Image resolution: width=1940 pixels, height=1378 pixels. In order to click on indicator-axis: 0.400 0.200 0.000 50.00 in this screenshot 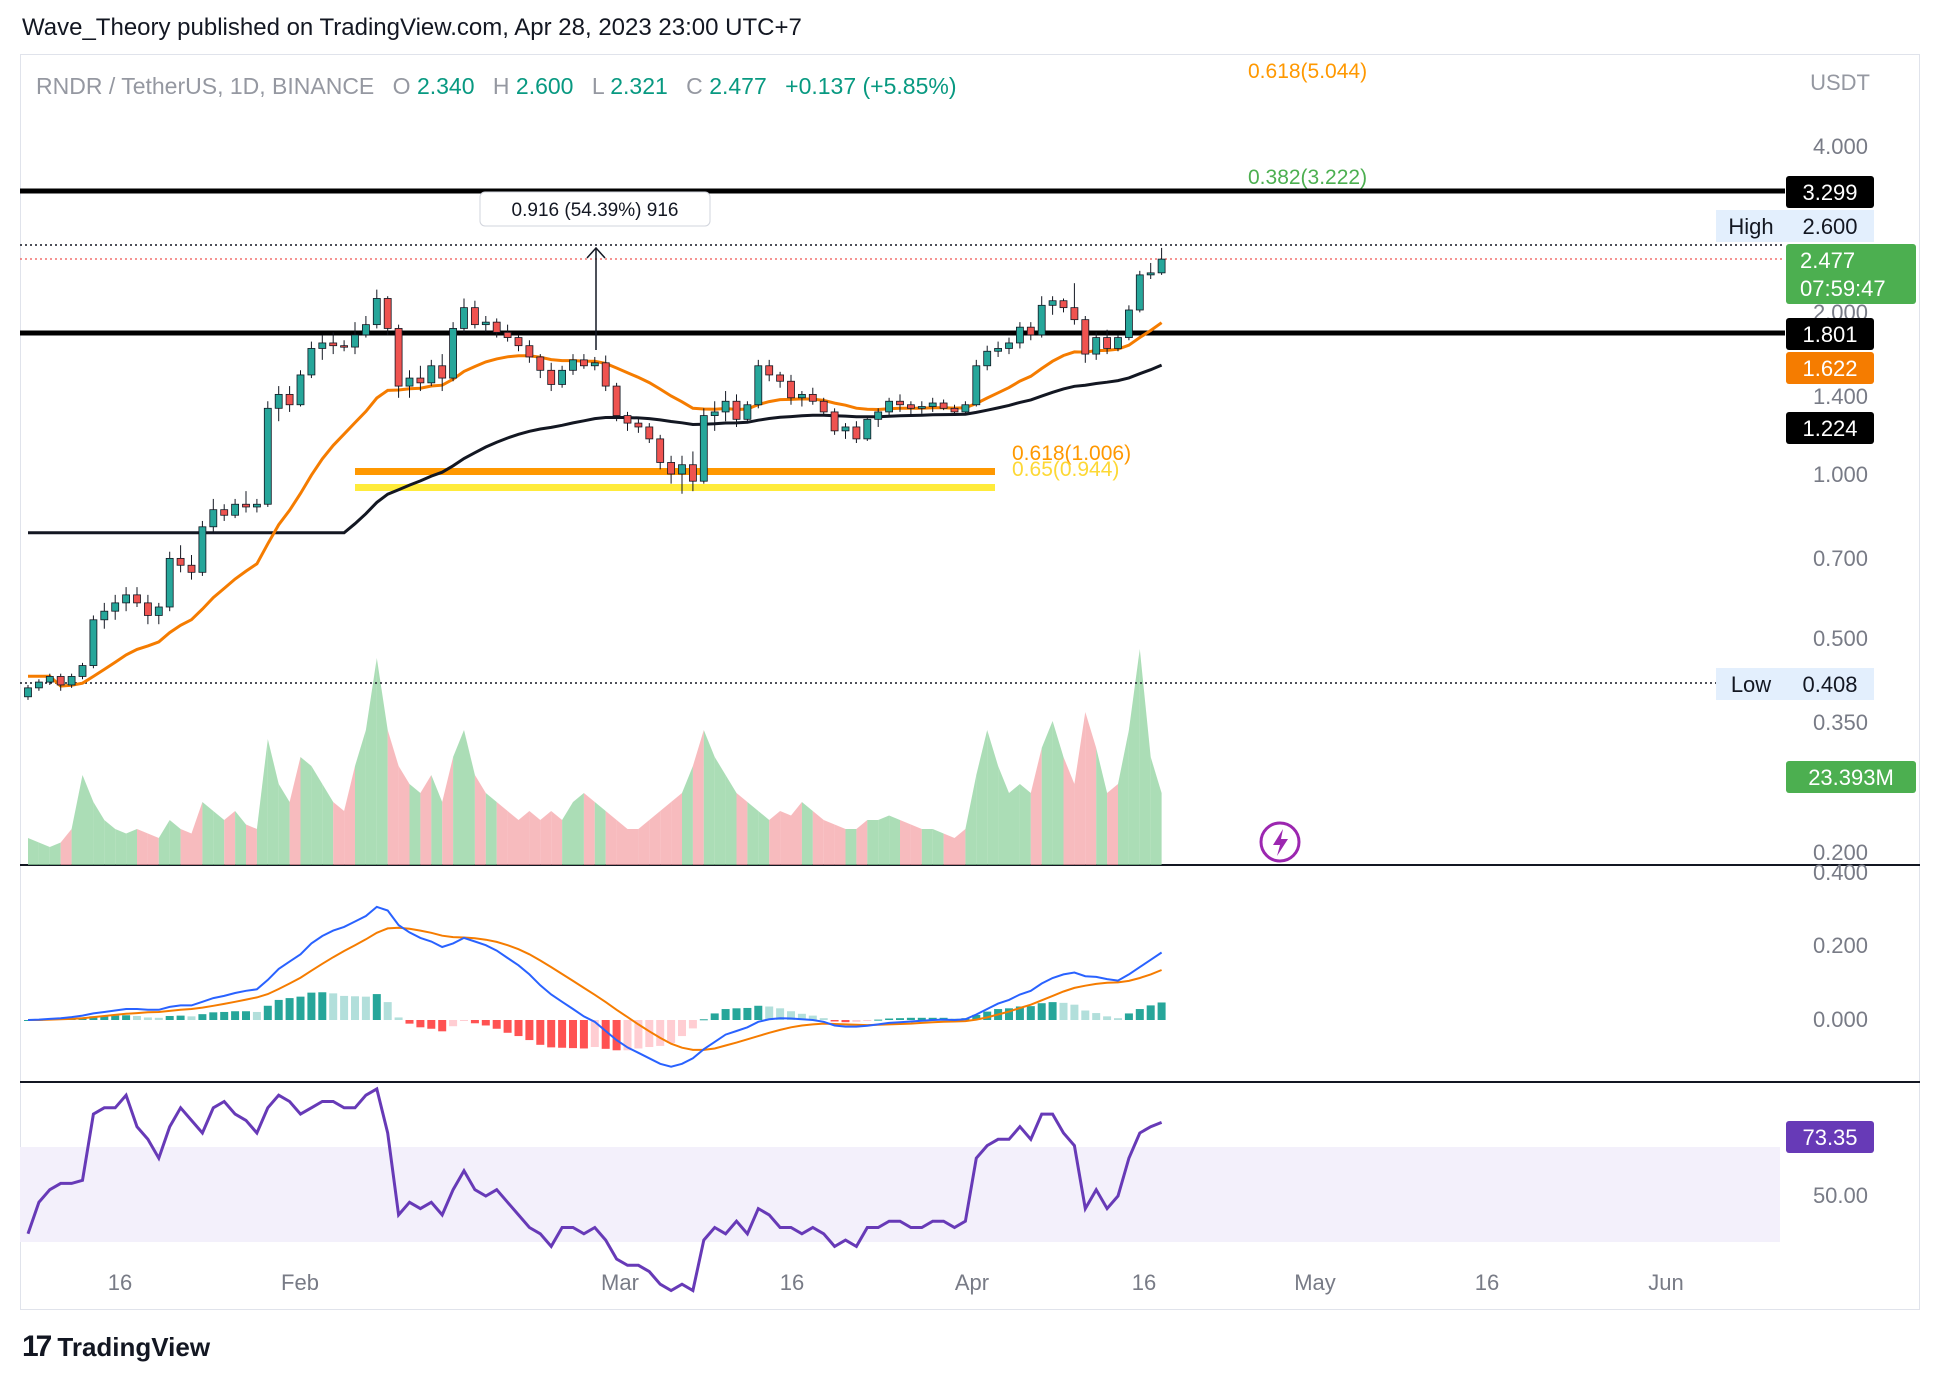, I will do `click(1840, 1034)`.